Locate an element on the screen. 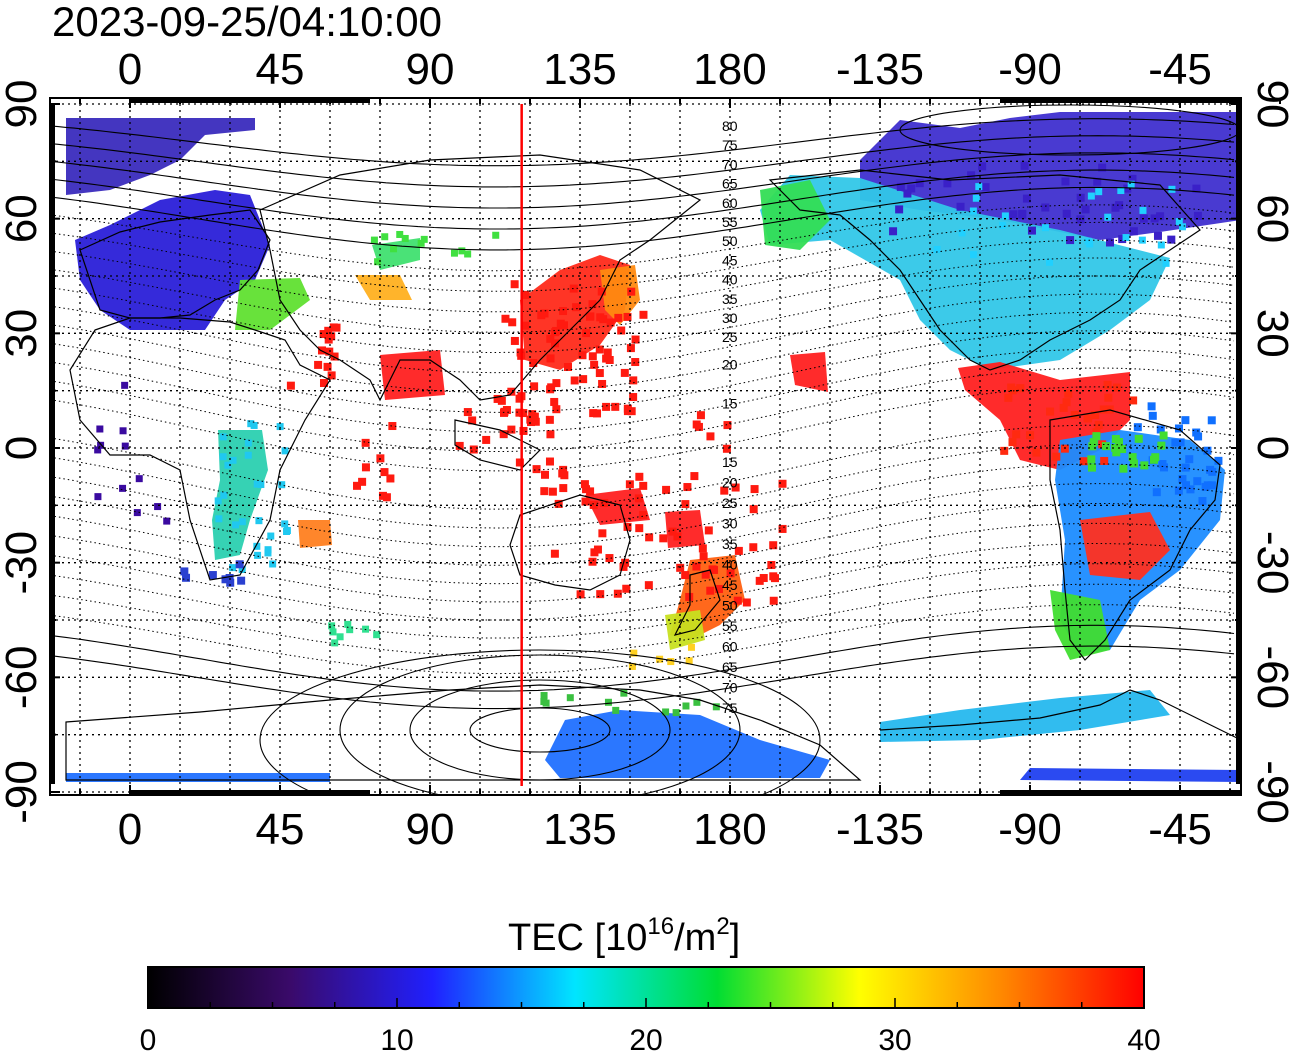  bottom-lon-label: 90 is located at coordinates (430, 829).